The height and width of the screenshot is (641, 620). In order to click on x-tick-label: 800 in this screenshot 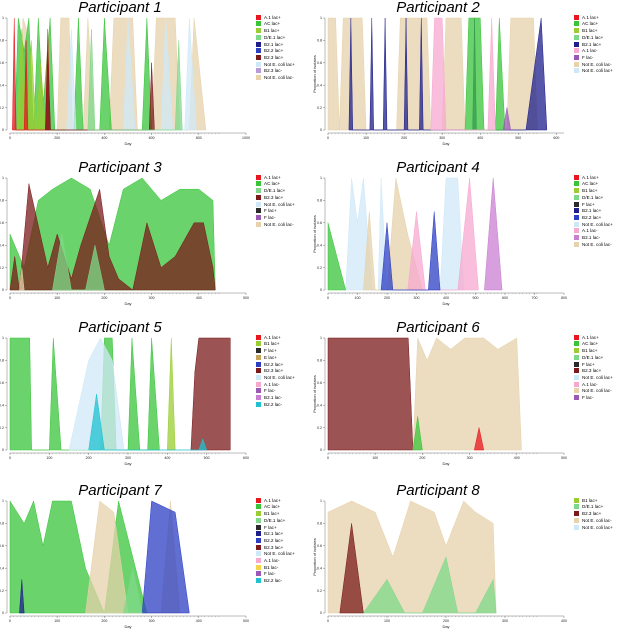, I will do `click(199, 138)`.